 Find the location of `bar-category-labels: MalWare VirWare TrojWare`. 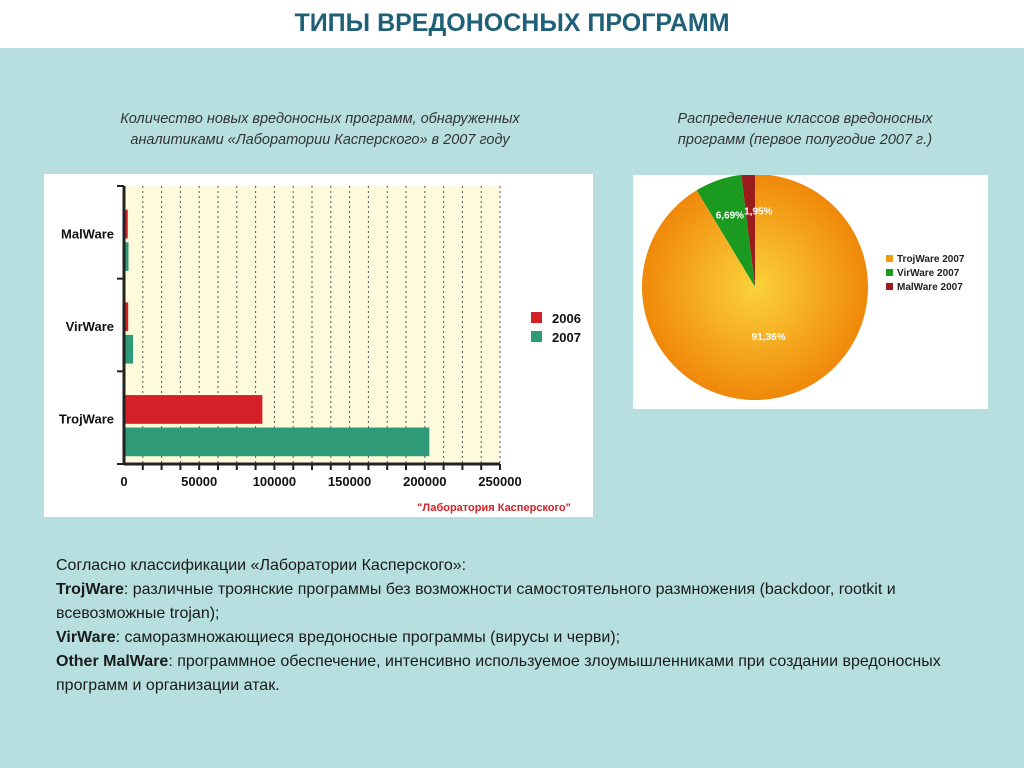

bar-category-labels: MalWare VirWare TrojWare is located at coordinates (86, 326).